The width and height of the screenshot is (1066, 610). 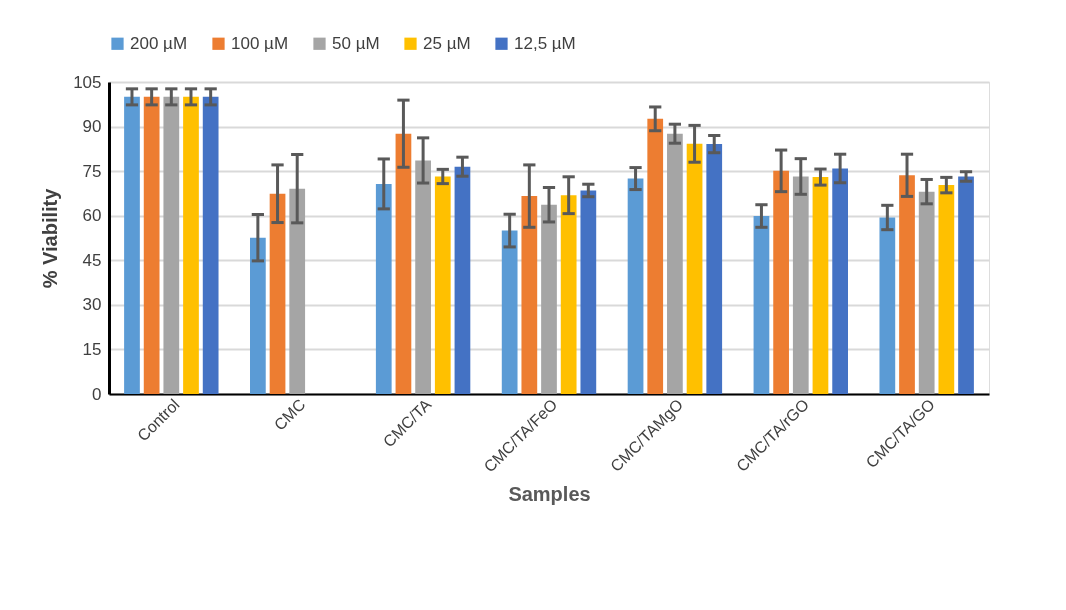 I want to click on y-tick-label: 60, so click(x=92, y=216).